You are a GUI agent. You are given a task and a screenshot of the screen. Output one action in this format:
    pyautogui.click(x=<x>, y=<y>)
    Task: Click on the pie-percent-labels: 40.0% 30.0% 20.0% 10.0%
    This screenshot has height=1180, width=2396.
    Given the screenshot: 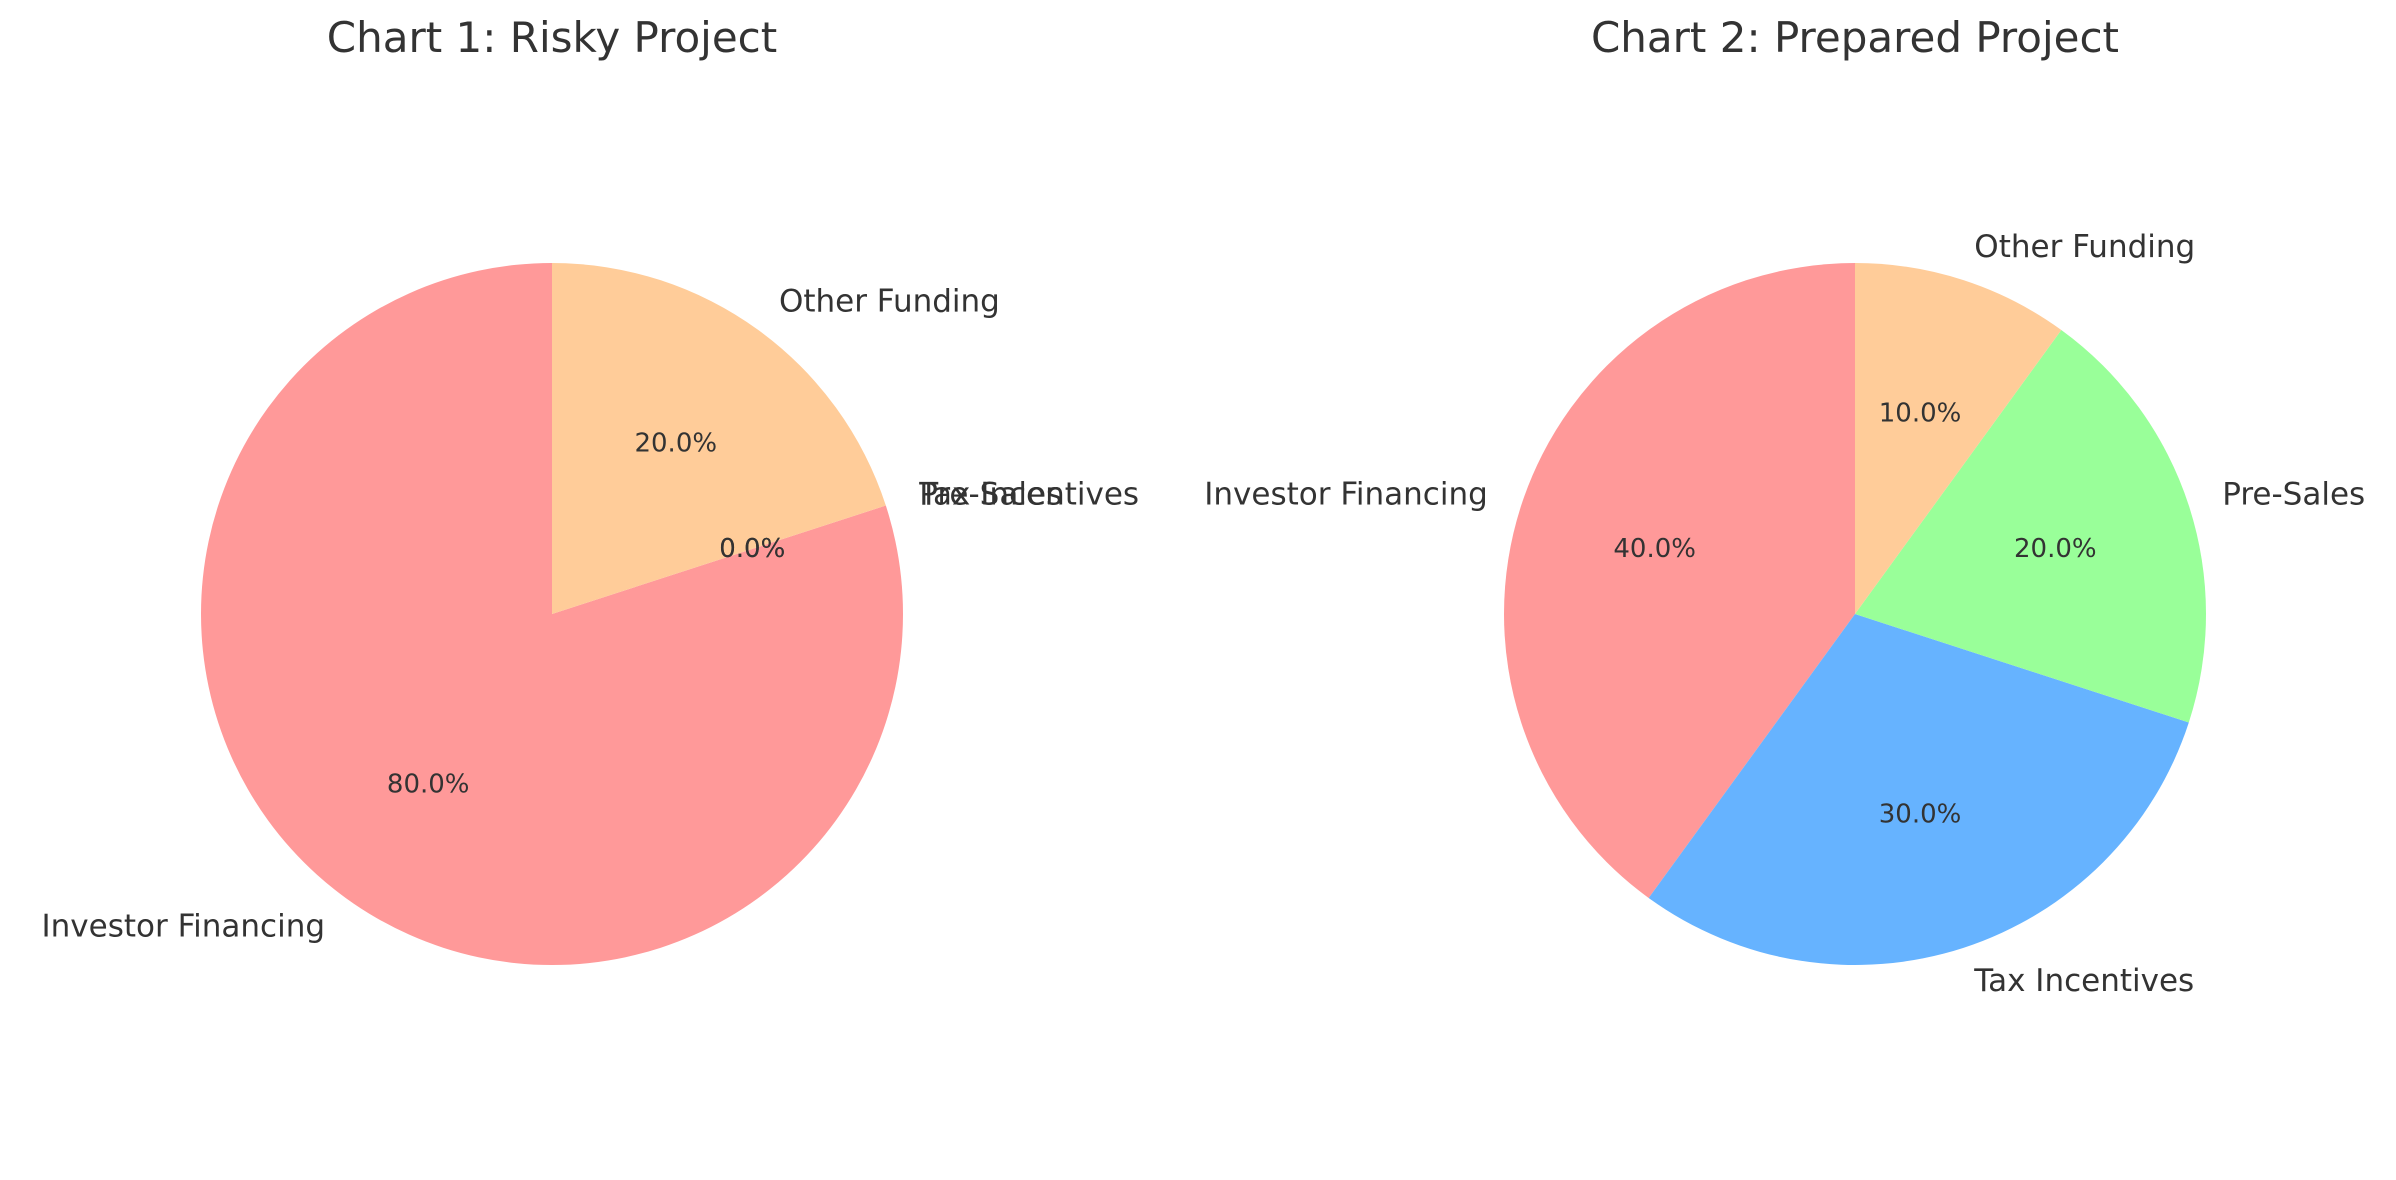 What is the action you would take?
    pyautogui.click(x=1854, y=614)
    